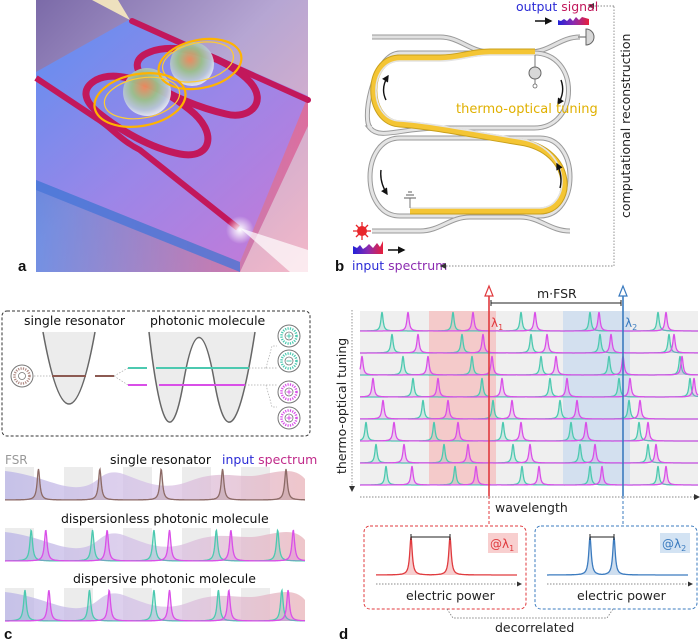 Image resolution: width=700 pixels, height=641 pixels. What do you see at coordinates (138, 226) in the screenshot?
I see `chip-front-edge` at bounding box center [138, 226].